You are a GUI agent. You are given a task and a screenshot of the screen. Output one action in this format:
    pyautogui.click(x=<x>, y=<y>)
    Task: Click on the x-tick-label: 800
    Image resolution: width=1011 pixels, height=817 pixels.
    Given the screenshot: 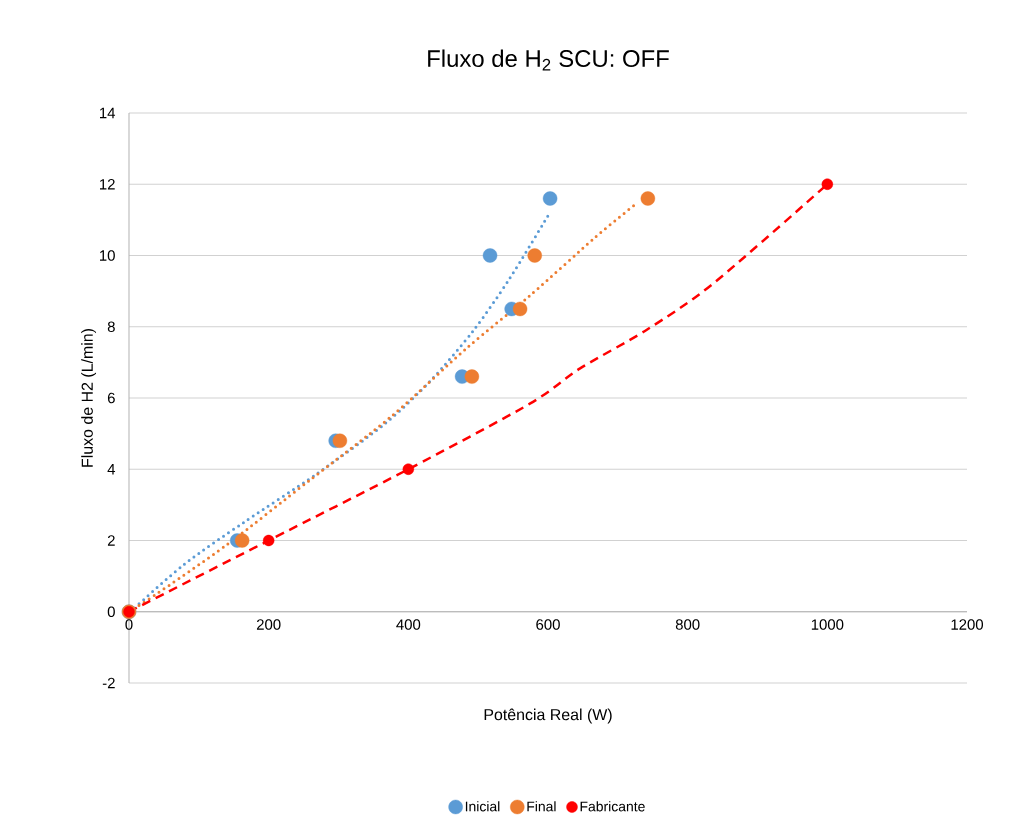 What is the action you would take?
    pyautogui.click(x=687, y=624)
    